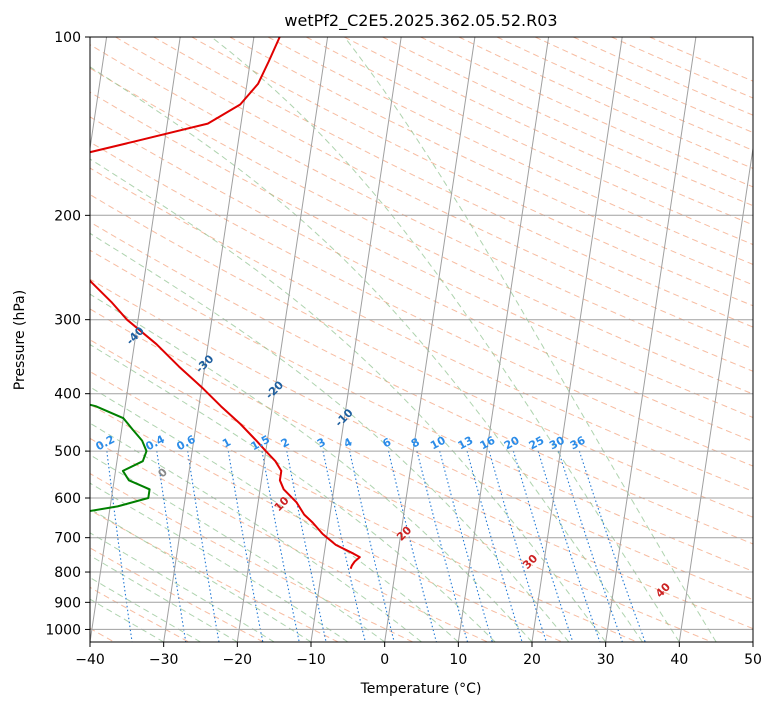  I want to click on mixing-ratio-label: 25, so click(537, 443).